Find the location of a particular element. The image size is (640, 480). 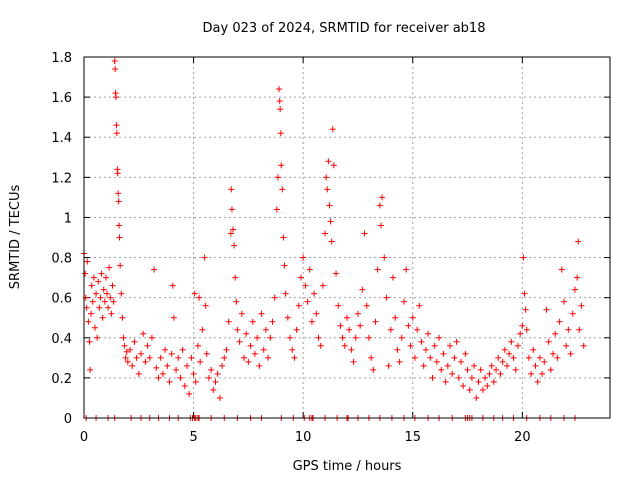

x-tick-label: 0 is located at coordinates (84, 437).